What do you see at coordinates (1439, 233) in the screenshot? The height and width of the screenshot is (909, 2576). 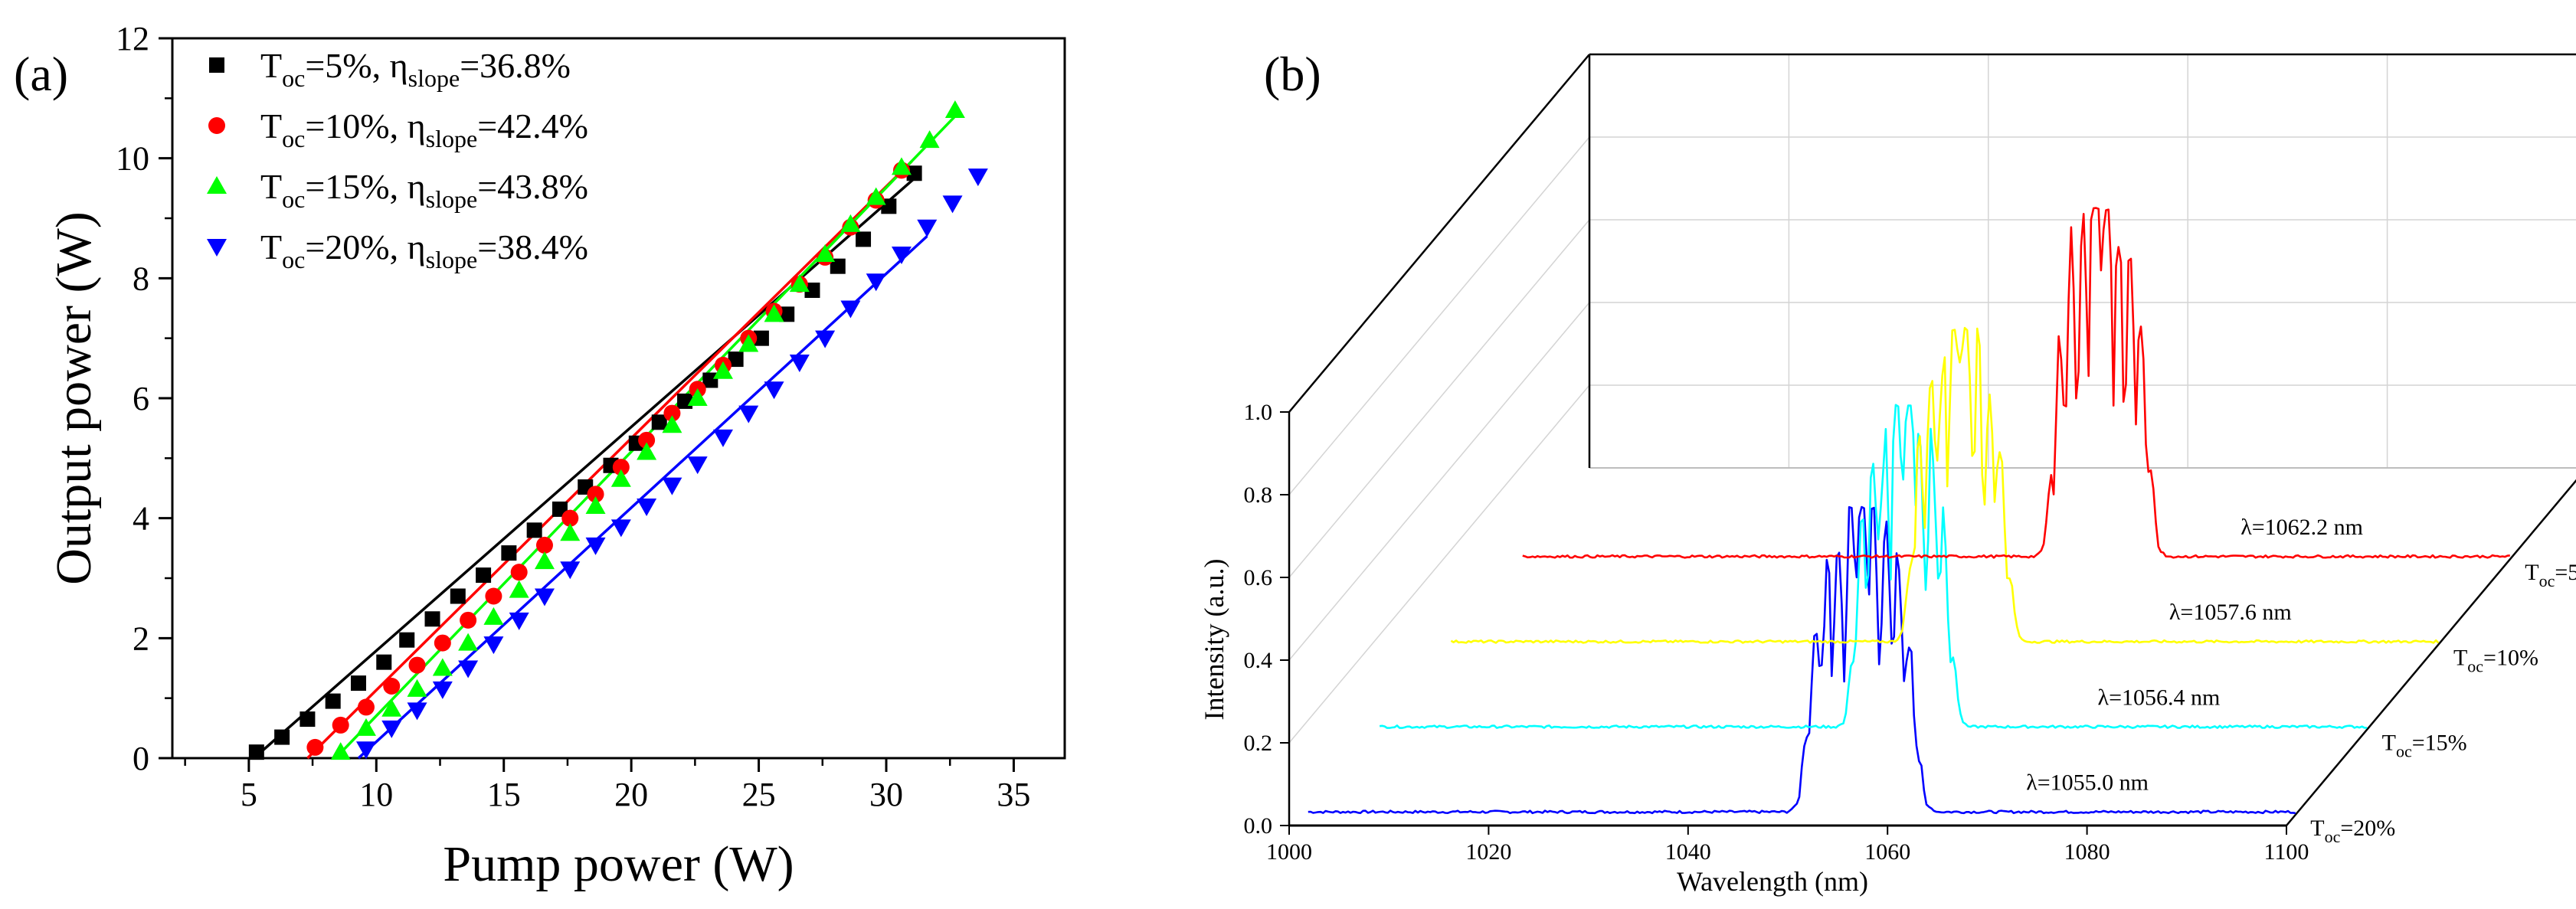 I see `left-top-edge` at bounding box center [1439, 233].